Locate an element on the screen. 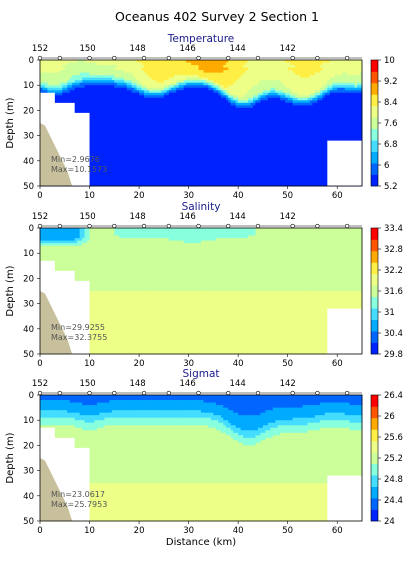 This screenshot has height=564, width=409. colorbar-swatch is located at coordinates (374, 302).